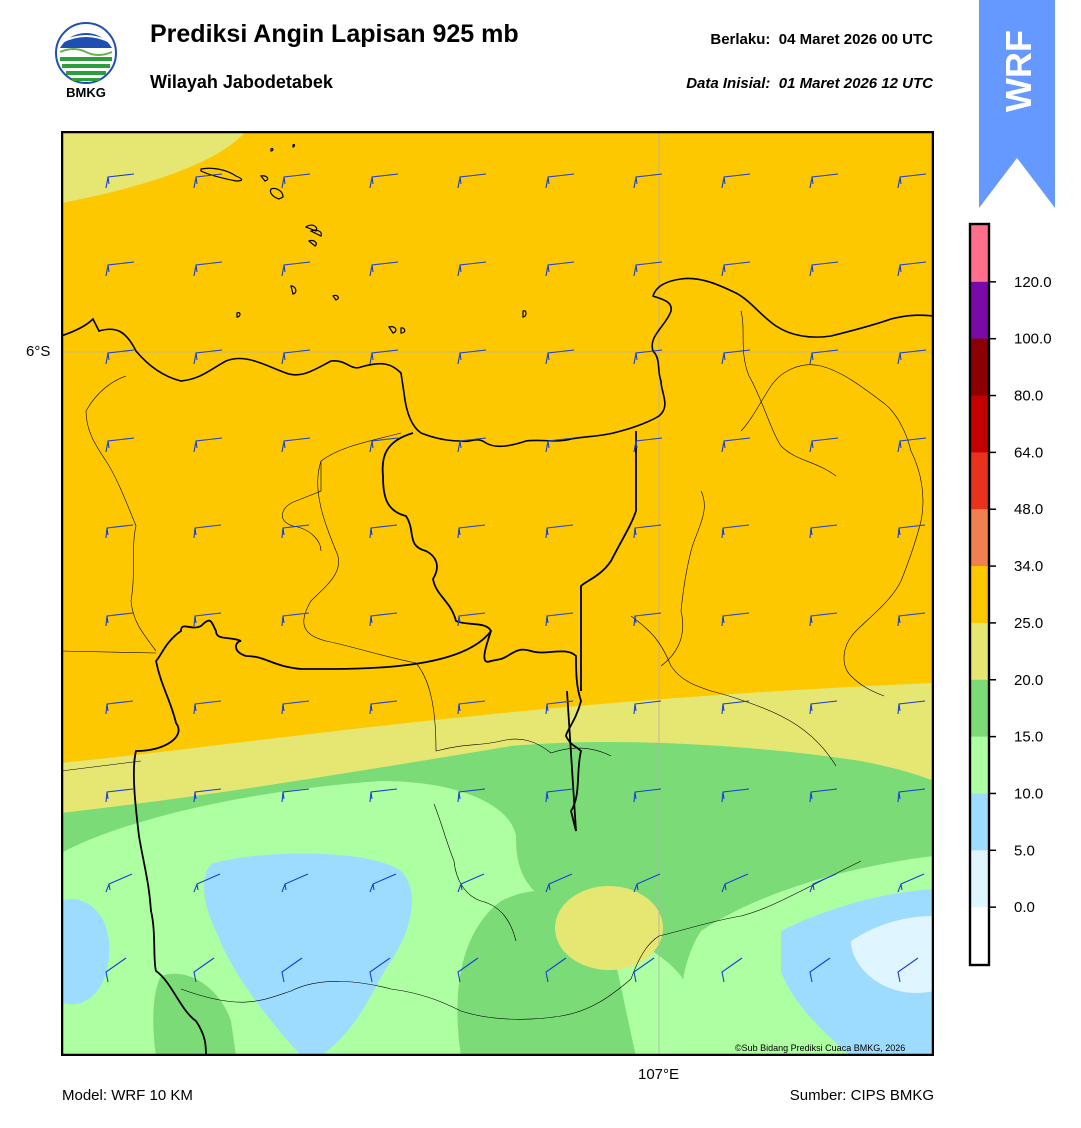 The height and width of the screenshot is (1128, 1081). What do you see at coordinates (312, 837) in the screenshot?
I see `province-border-west` at bounding box center [312, 837].